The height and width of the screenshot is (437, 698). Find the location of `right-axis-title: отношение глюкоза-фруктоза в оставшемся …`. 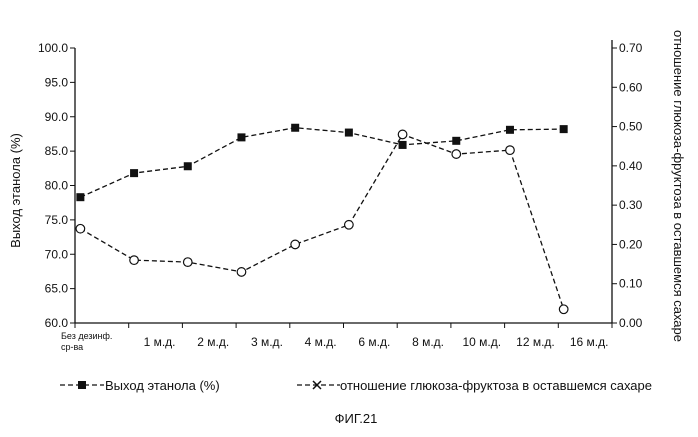

right-axis-title: отношение глюкоза-фруктоза в оставшемся … is located at coordinates (678, 186).